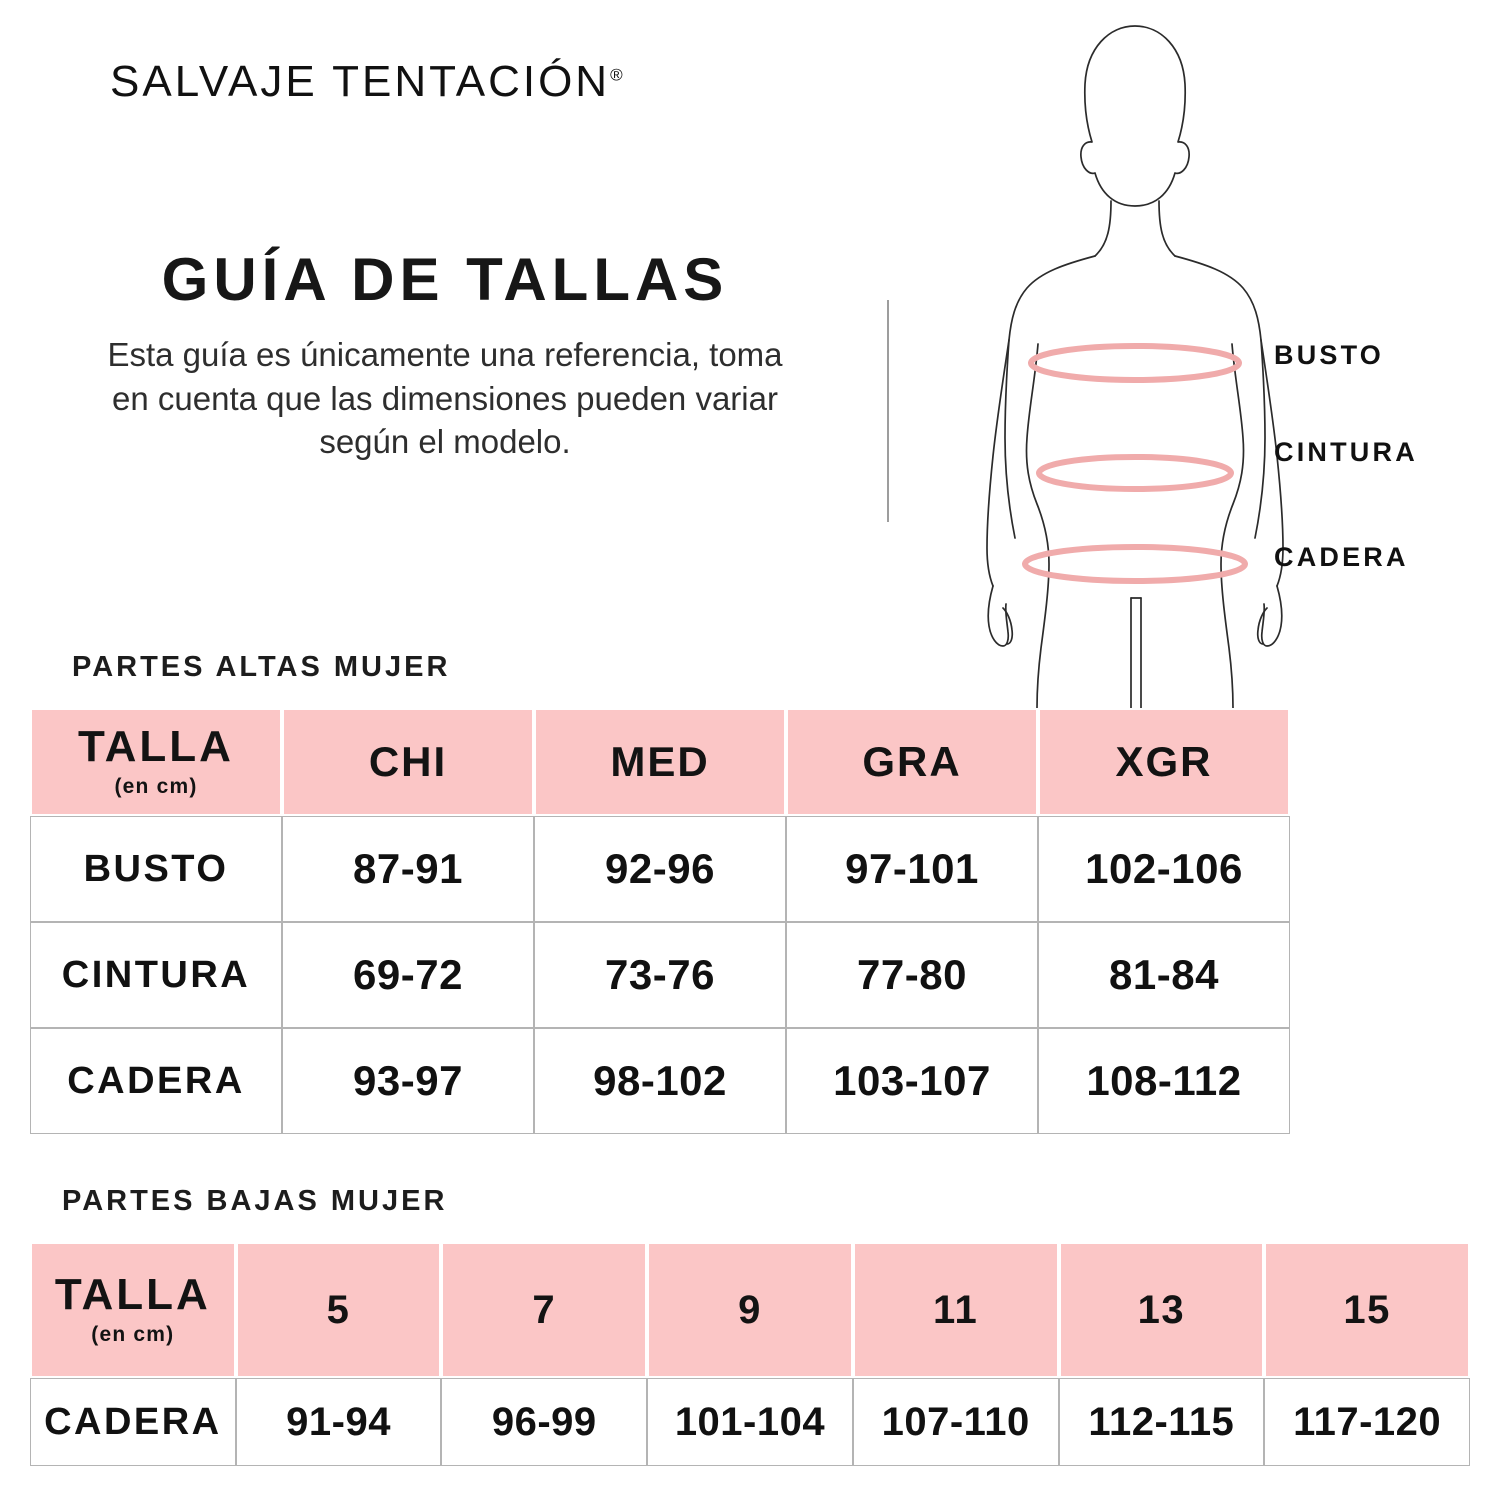 The image size is (1500, 1500). Describe the element at coordinates (156, 746) in the screenshot. I see `talla-label: TALLA` at that location.